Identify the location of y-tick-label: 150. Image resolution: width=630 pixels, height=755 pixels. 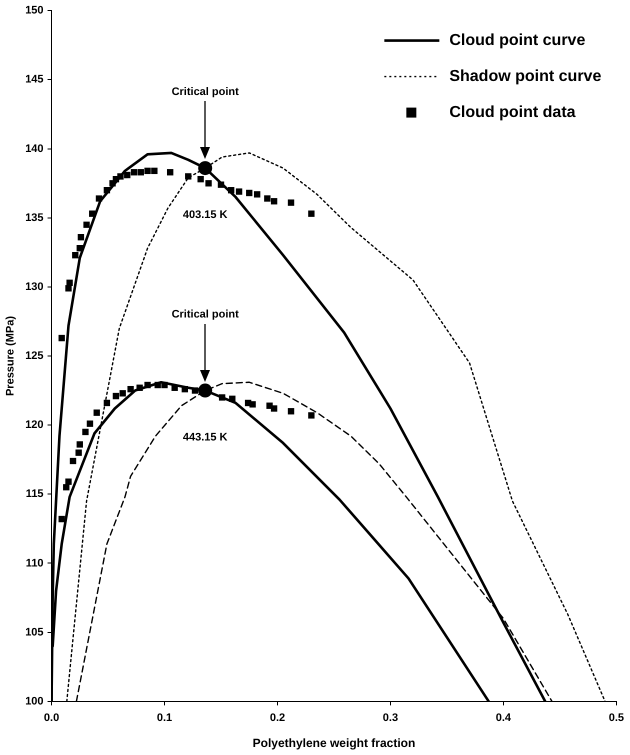
(34, 10).